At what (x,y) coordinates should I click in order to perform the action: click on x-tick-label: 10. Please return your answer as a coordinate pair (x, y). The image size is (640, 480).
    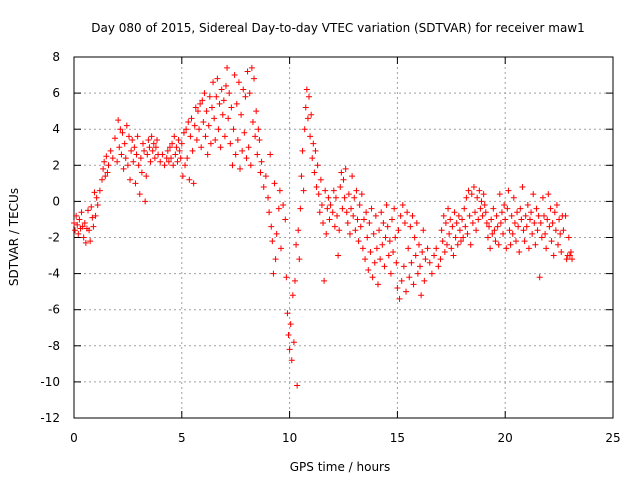
    Looking at the image, I should click on (289, 438).